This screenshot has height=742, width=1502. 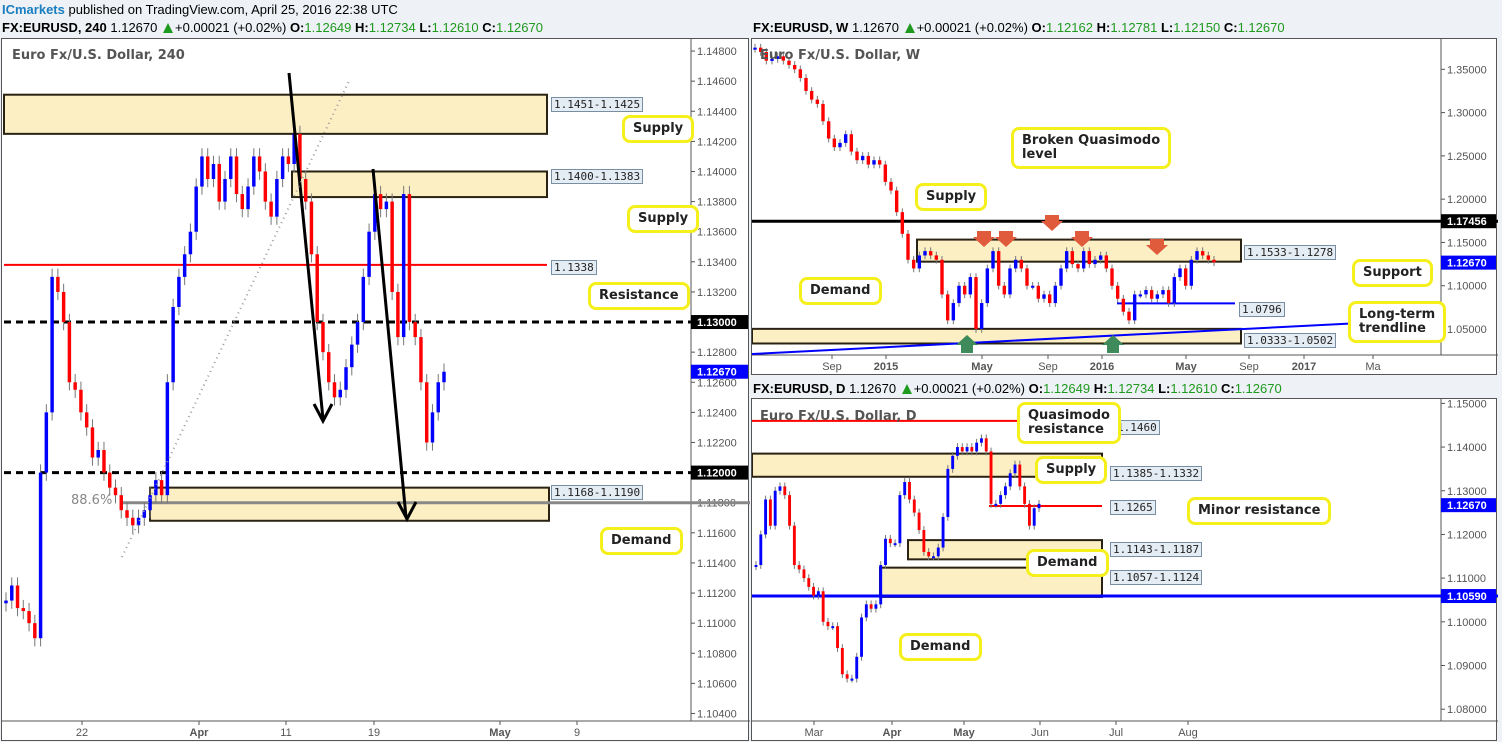 I want to click on x-tick-label: Sep, so click(x=832, y=367).